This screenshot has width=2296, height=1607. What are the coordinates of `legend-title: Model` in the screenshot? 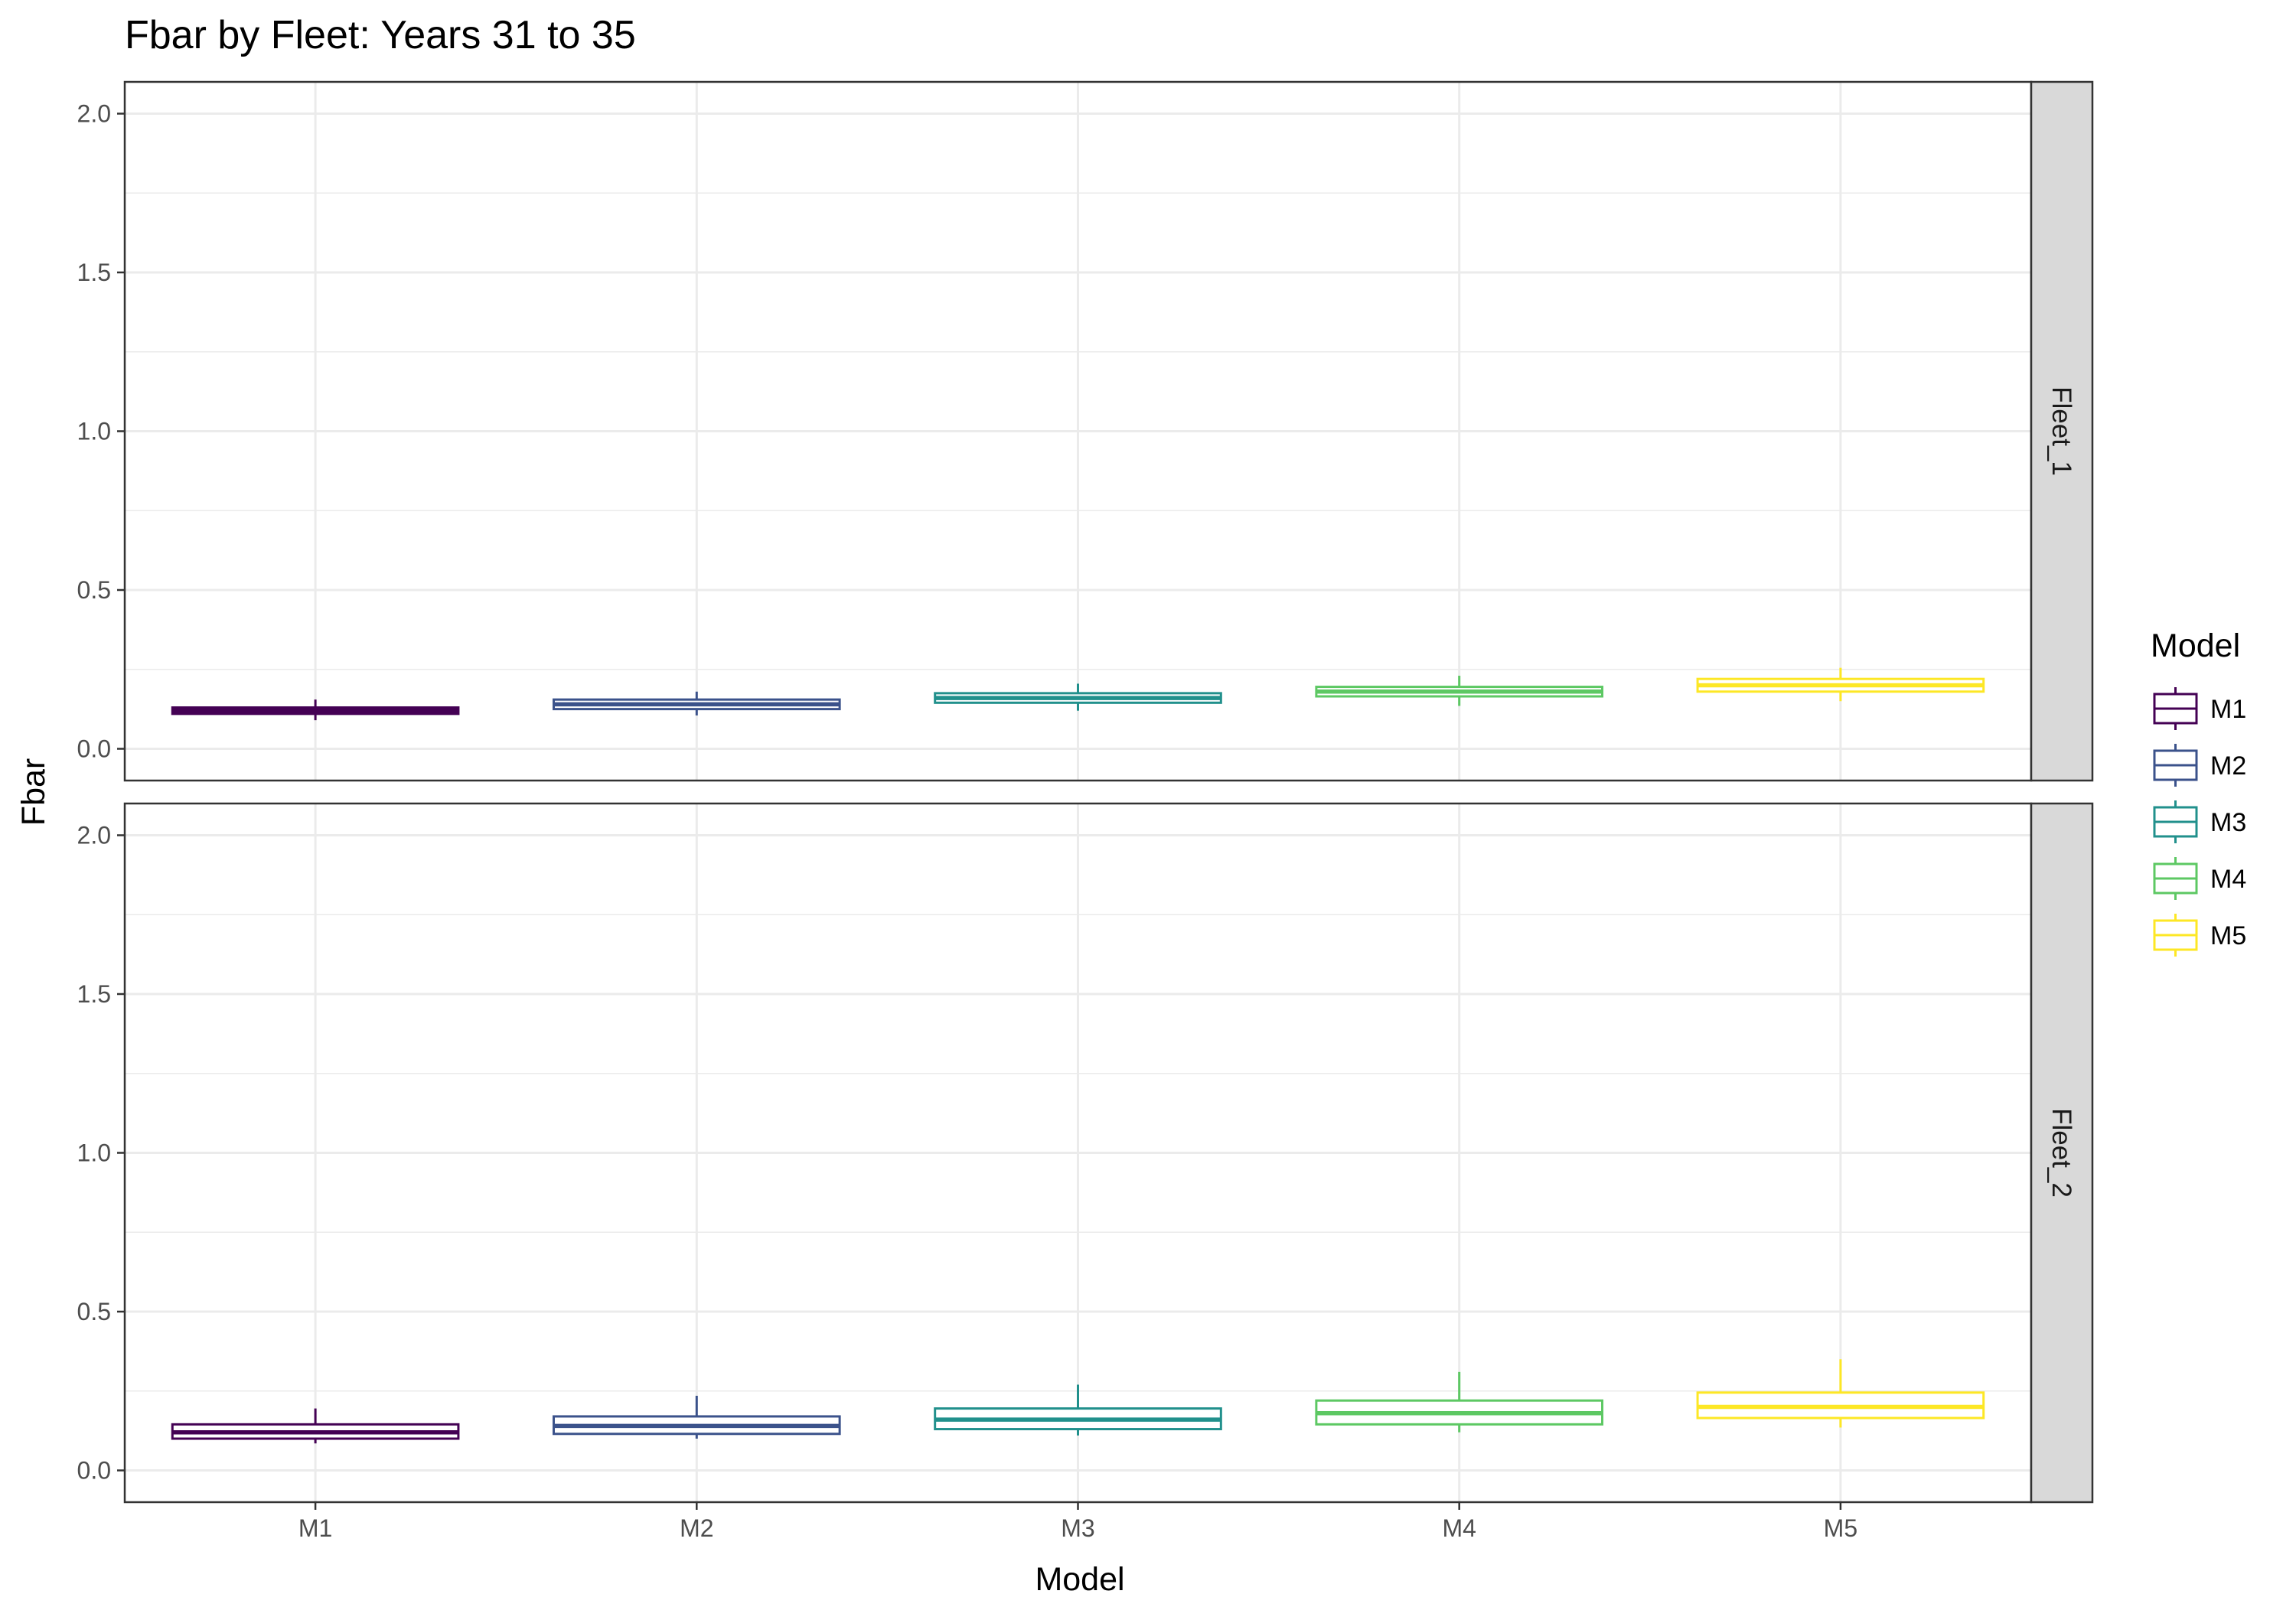 It's located at (2195, 645).